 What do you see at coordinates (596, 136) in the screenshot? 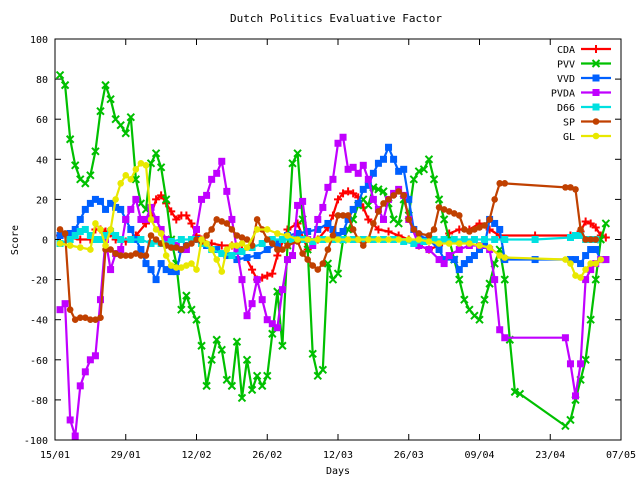
I see `legend-marker-gl` at bounding box center [596, 136].